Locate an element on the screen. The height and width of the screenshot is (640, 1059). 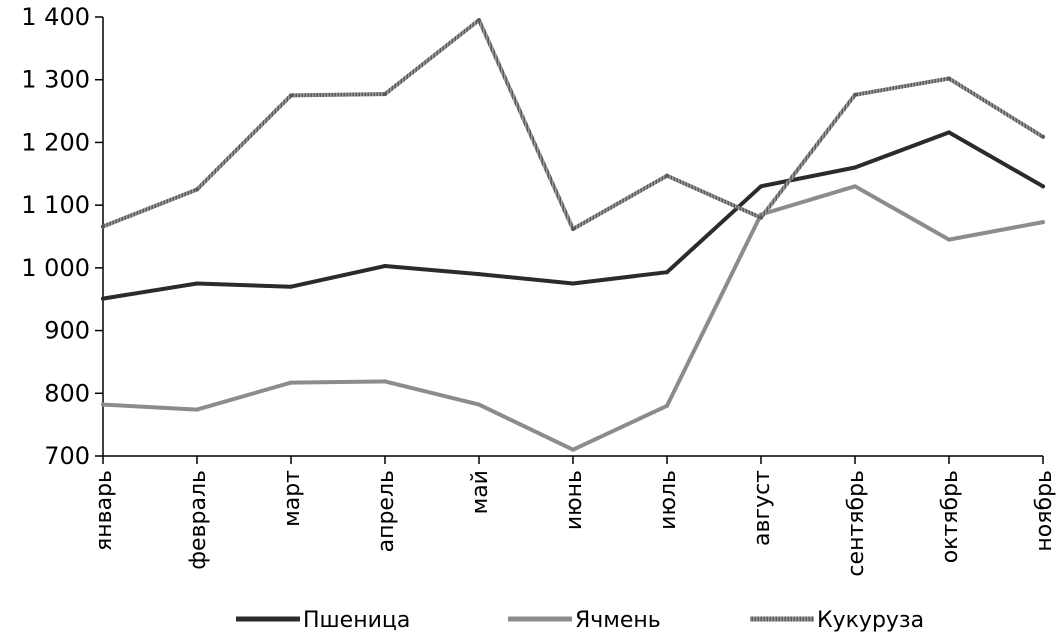
x-tick-label: июль is located at coordinates (668, 500).